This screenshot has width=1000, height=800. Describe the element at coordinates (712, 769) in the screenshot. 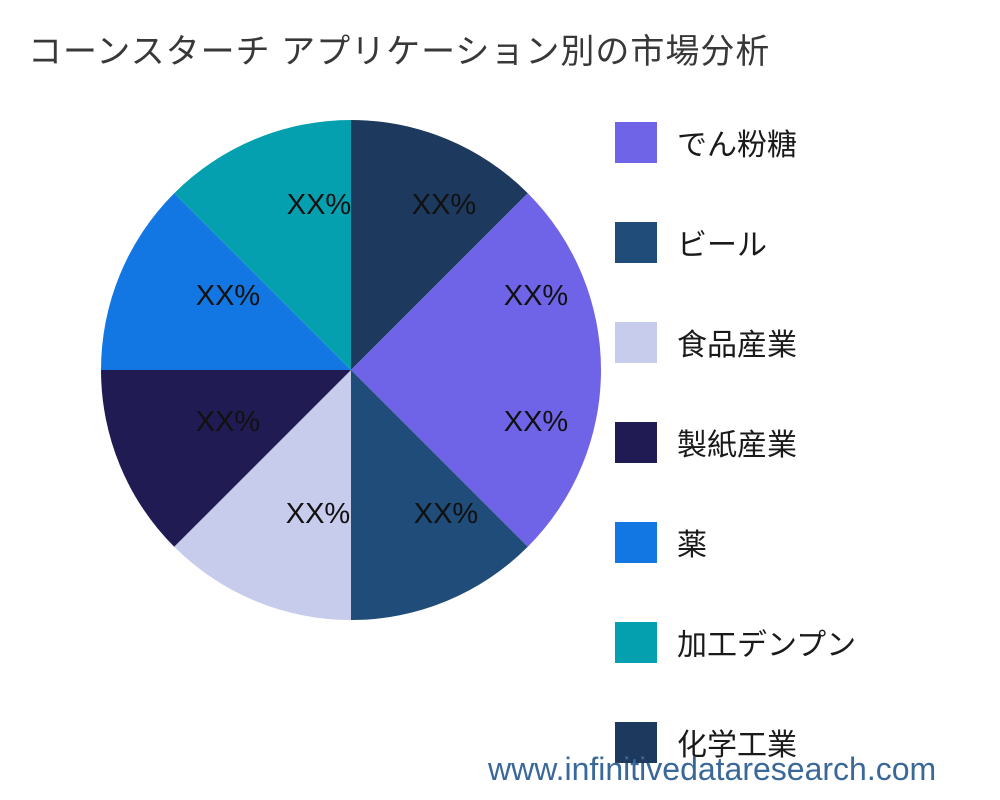

I see `watermark-text: www.infinitivedataresearch.com` at that location.